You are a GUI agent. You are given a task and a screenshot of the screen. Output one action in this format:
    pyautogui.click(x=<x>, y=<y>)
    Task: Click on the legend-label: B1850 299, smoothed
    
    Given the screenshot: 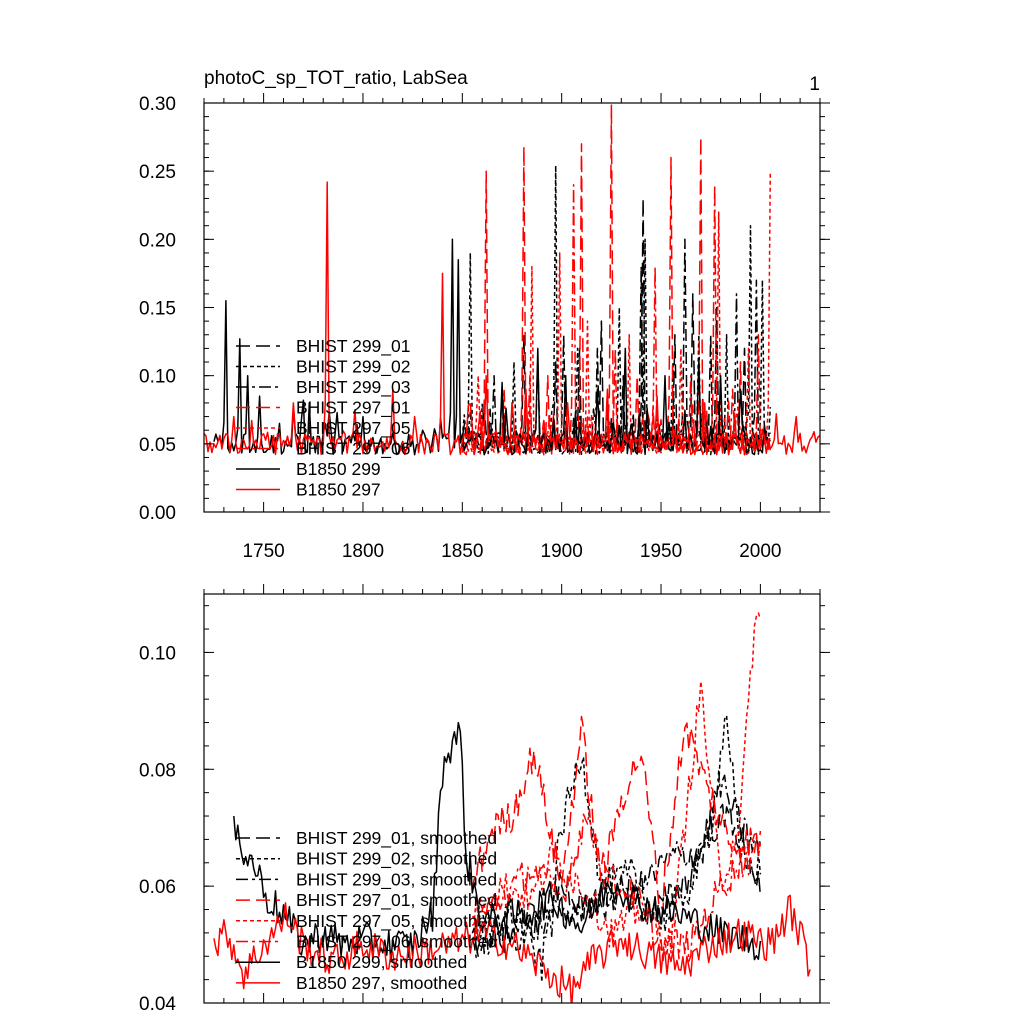 What is the action you would take?
    pyautogui.click(x=381, y=962)
    